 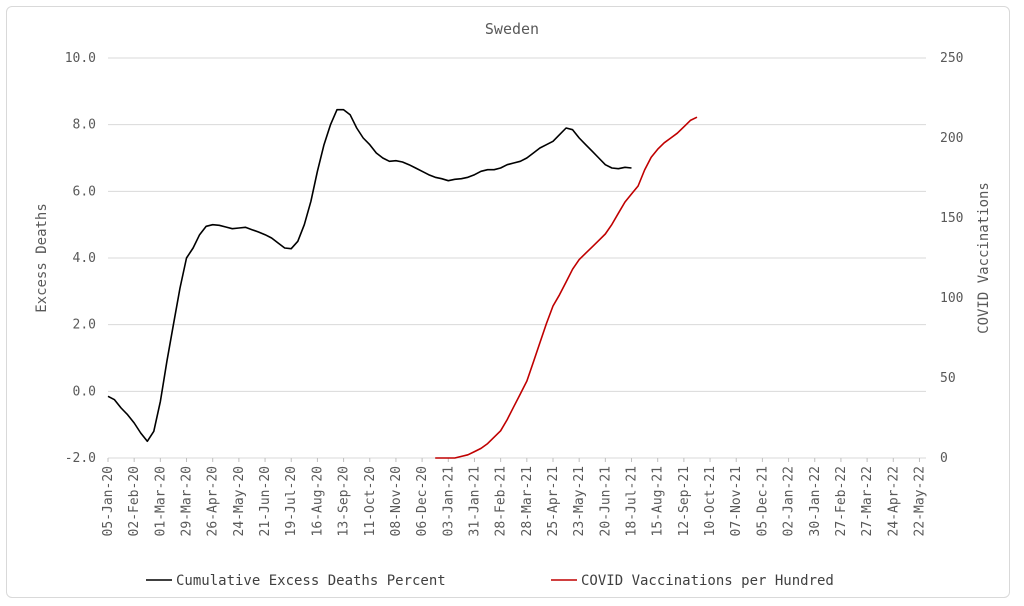 I want to click on y-left-tick-label: 10.0, so click(x=80, y=58).